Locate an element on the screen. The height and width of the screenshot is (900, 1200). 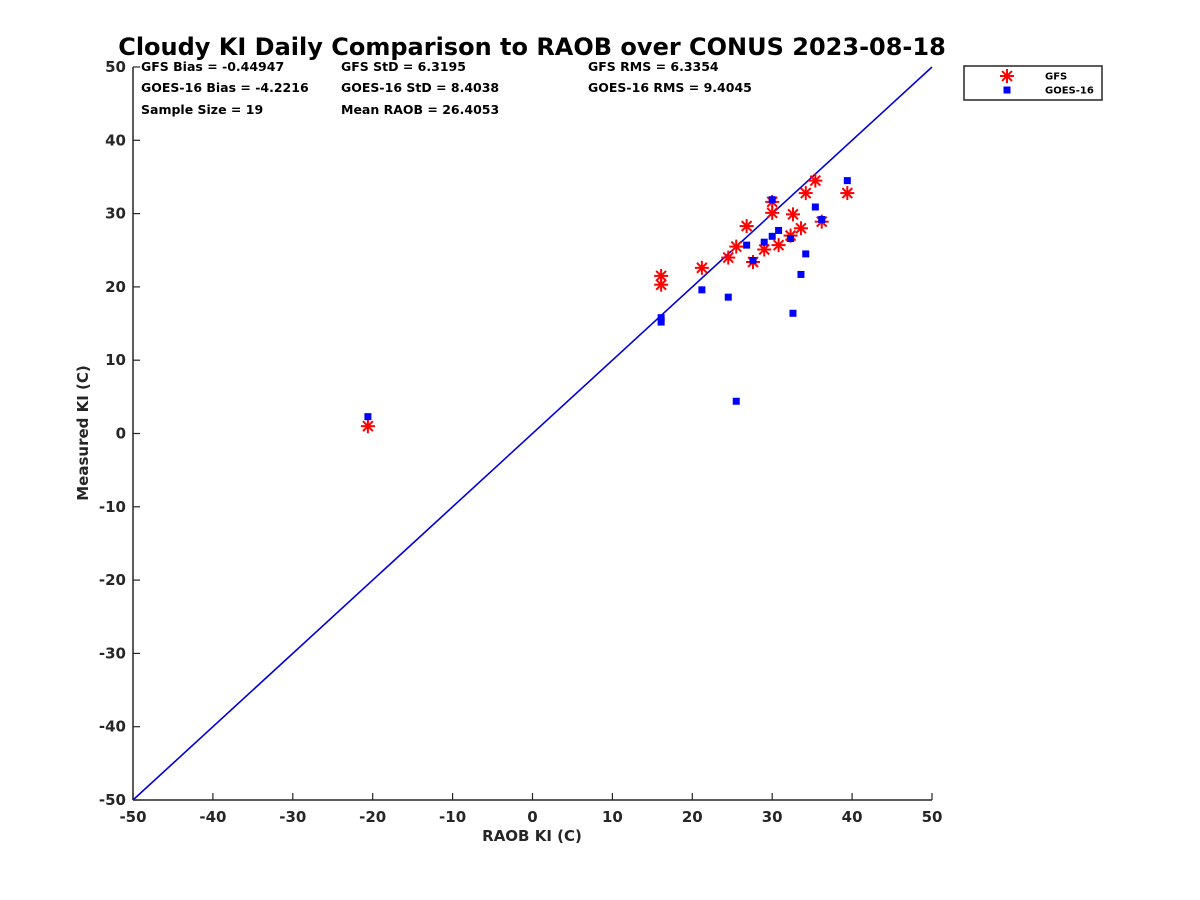
x-tick-label: 10 is located at coordinates (612, 817).